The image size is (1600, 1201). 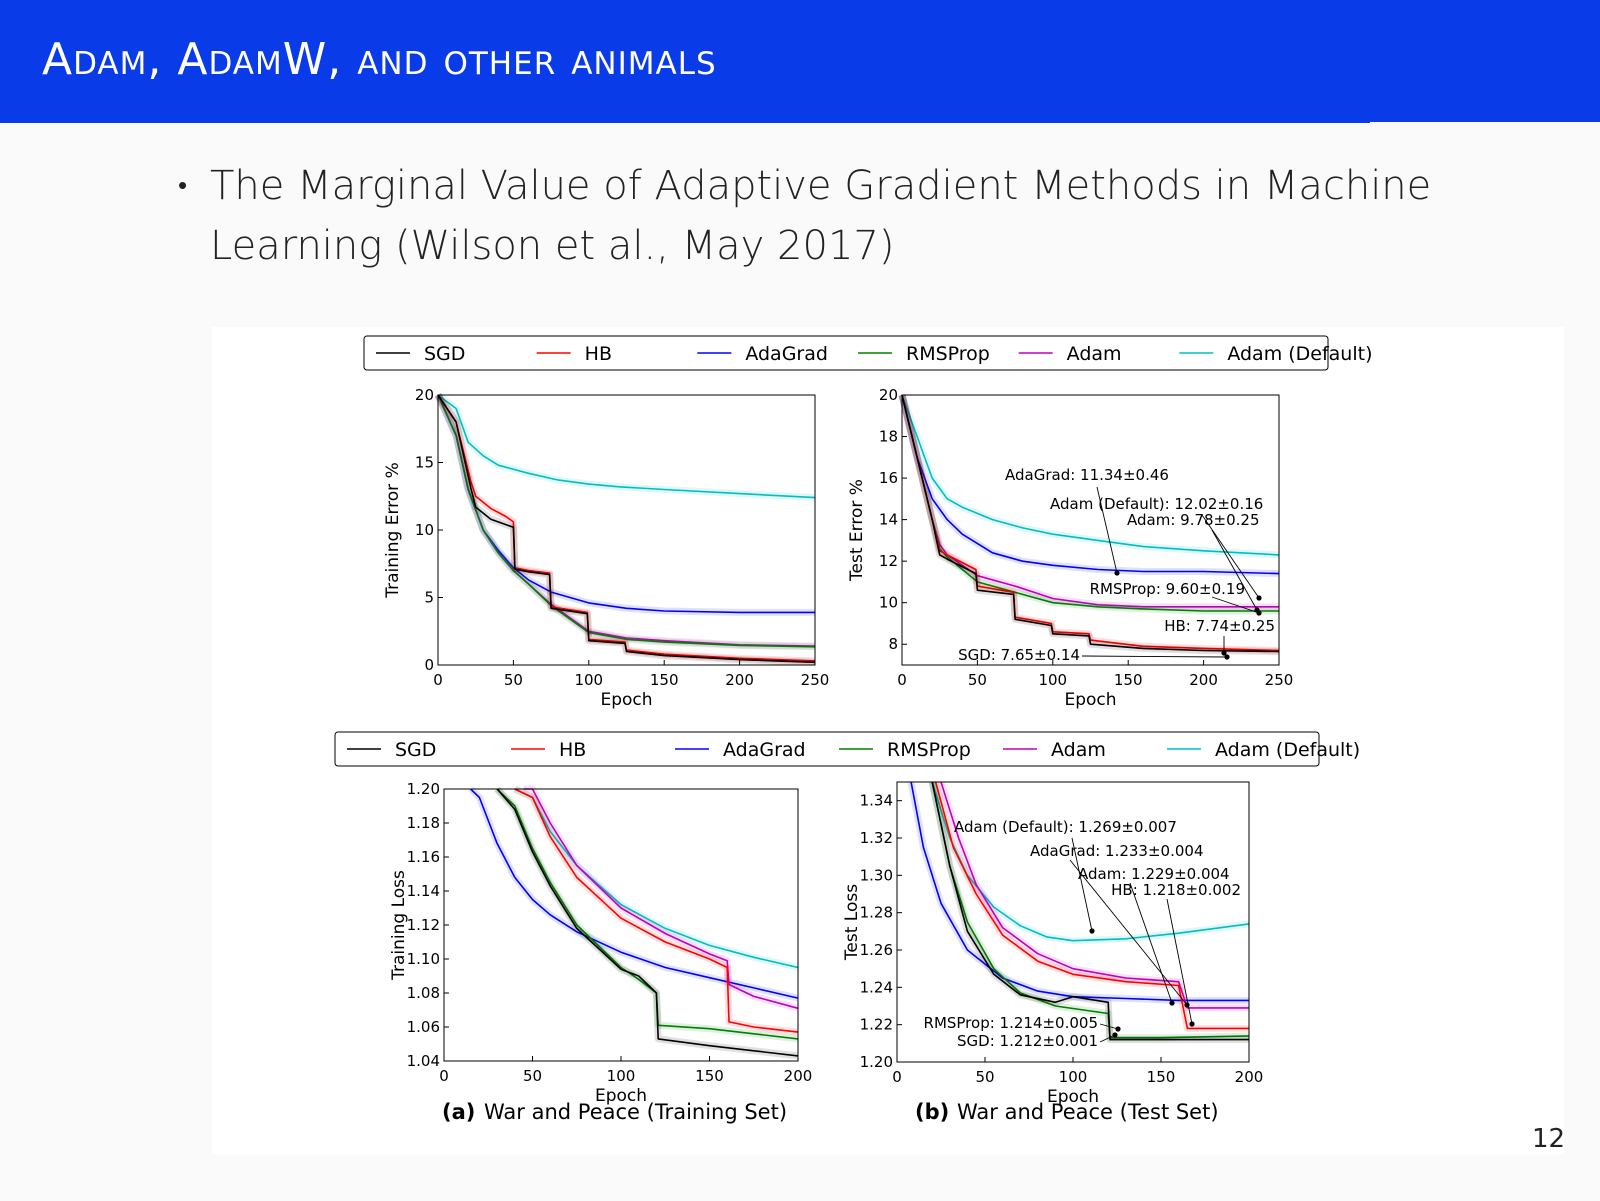 What do you see at coordinates (876, 987) in the screenshot?
I see `y-tick-label: 1.24` at bounding box center [876, 987].